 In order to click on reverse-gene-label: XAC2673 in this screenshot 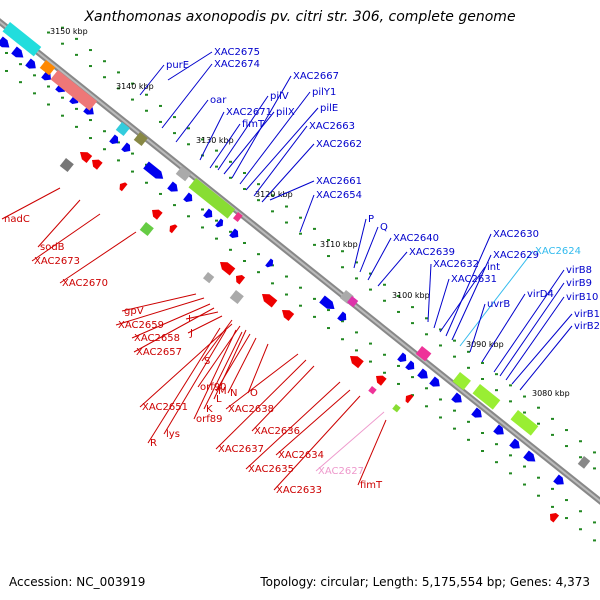, I will do `click(57, 261)`.